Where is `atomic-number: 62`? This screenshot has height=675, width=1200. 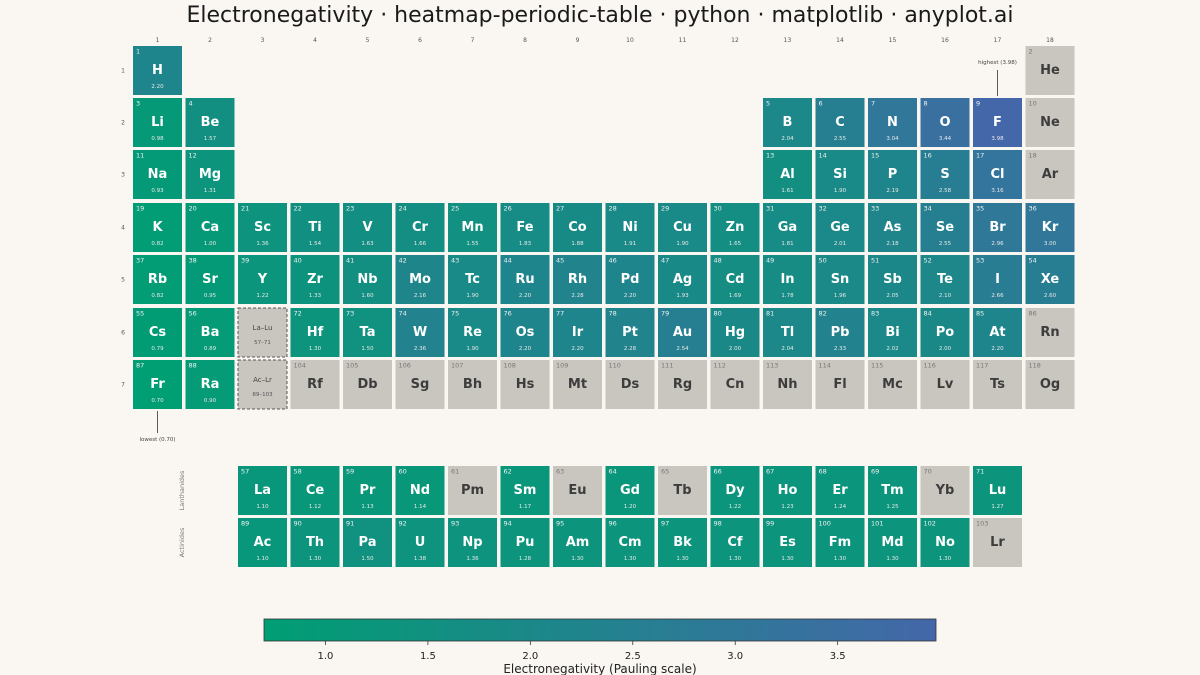 atomic-number: 62 is located at coordinates (508, 472).